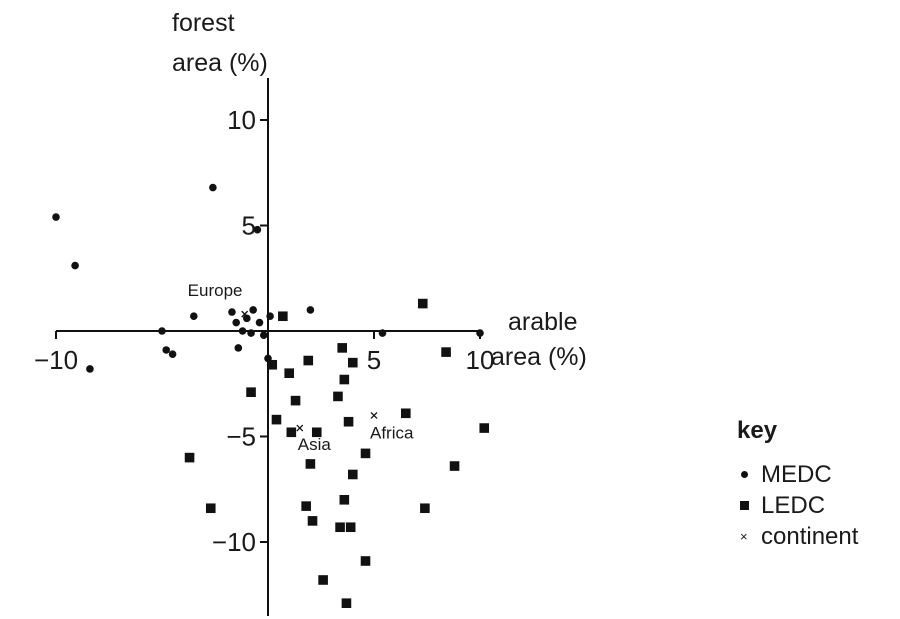  What do you see at coordinates (215, 290) in the screenshot?
I see `continent-label: Europe` at bounding box center [215, 290].